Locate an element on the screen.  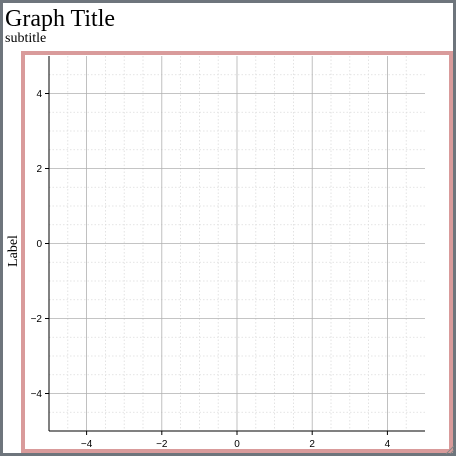
y-tick-label: 4 is located at coordinates (39, 94).